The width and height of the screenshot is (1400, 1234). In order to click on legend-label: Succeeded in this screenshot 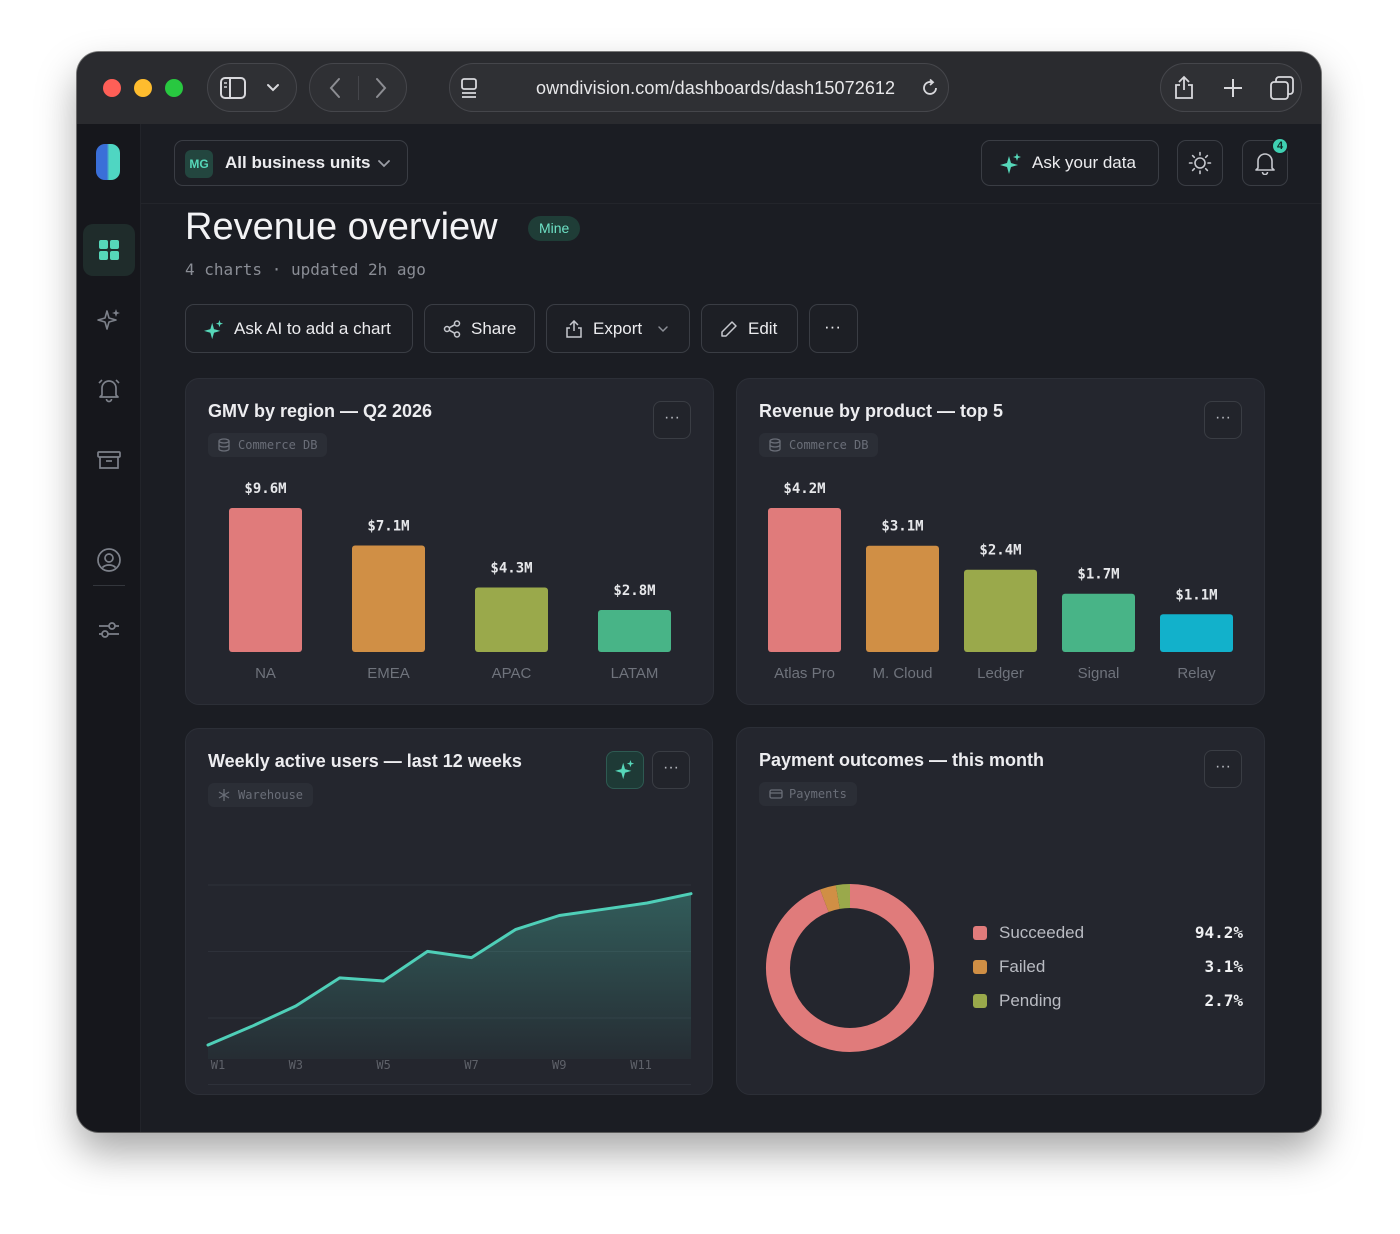, I will do `click(1042, 932)`.